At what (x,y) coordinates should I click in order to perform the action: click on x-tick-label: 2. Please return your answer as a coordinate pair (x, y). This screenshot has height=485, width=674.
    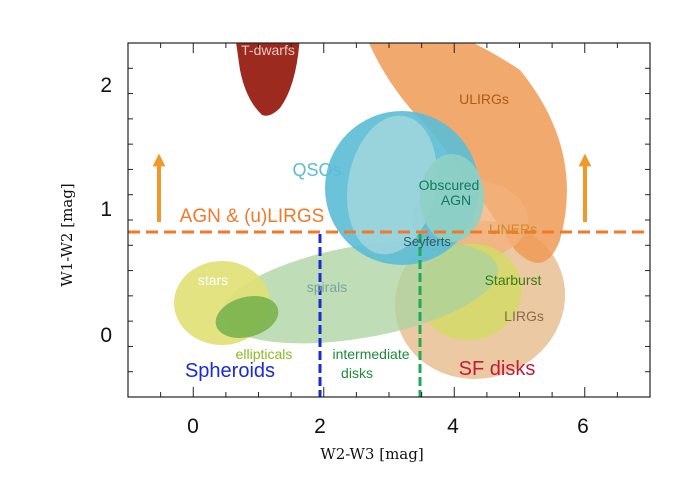
    Looking at the image, I should click on (320, 426).